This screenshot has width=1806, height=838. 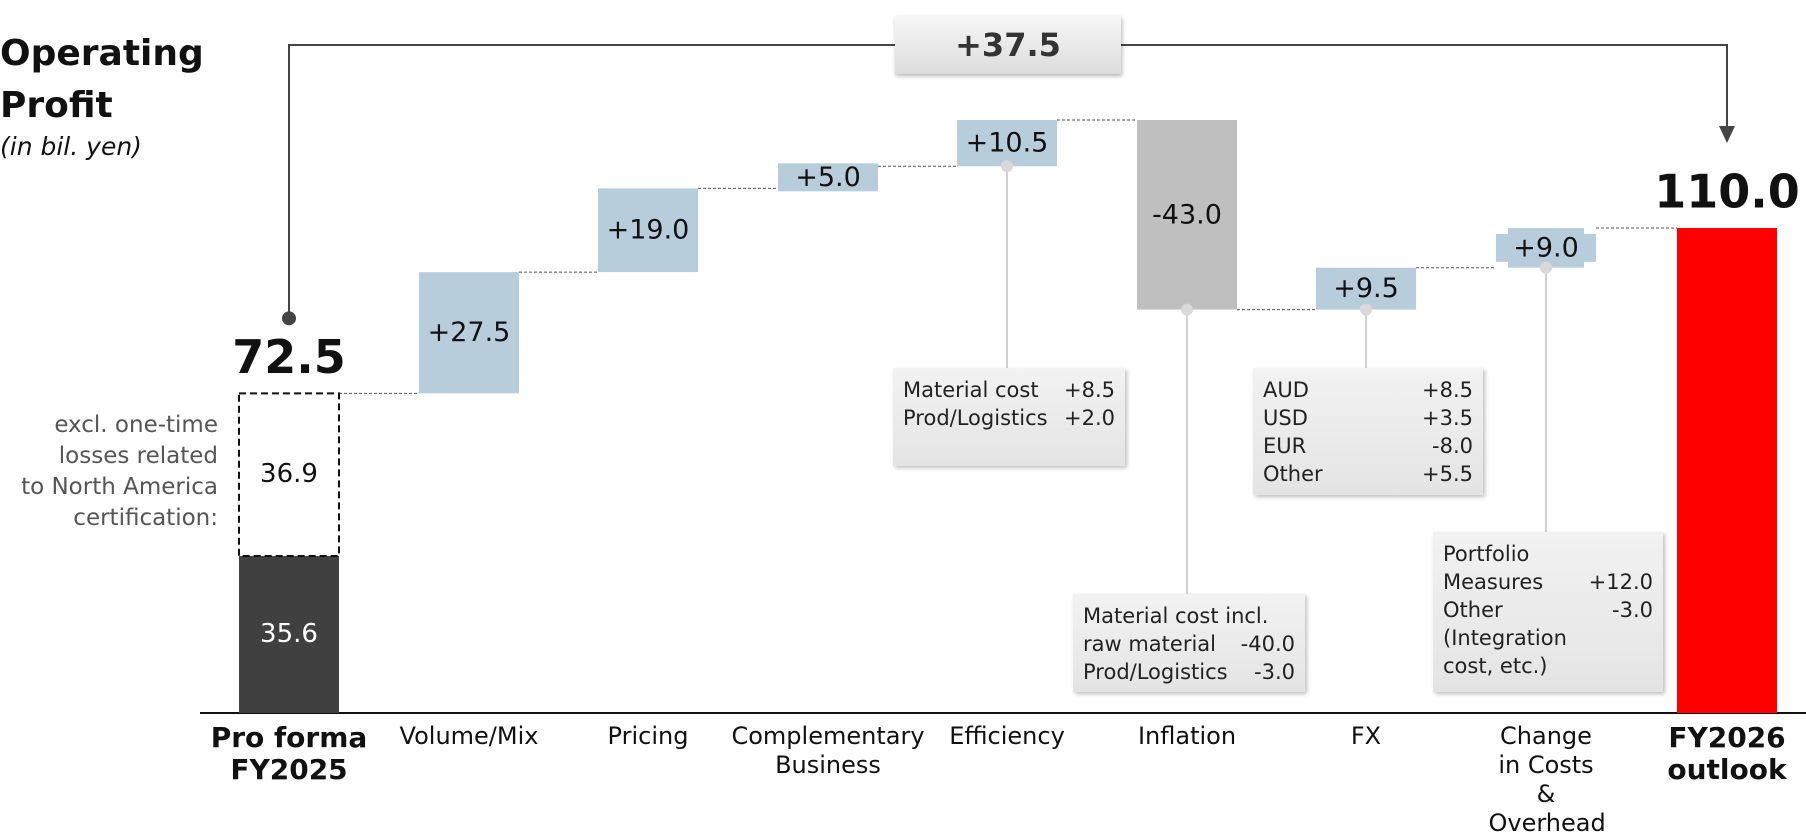 I want to click on callout-text: Measures, so click(x=1493, y=582).